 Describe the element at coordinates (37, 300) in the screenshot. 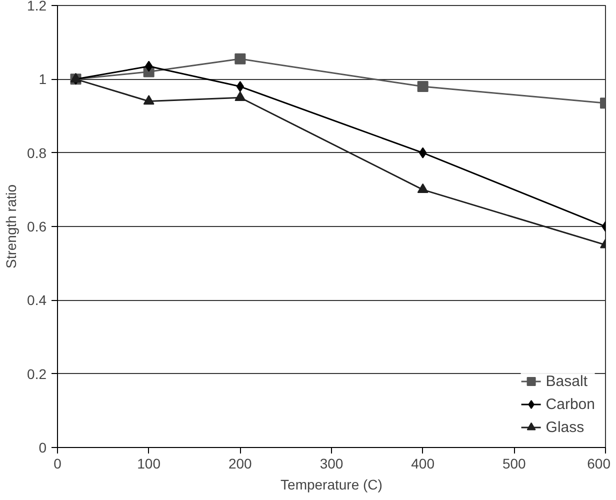

I see `y-tick-label: 0.4` at that location.